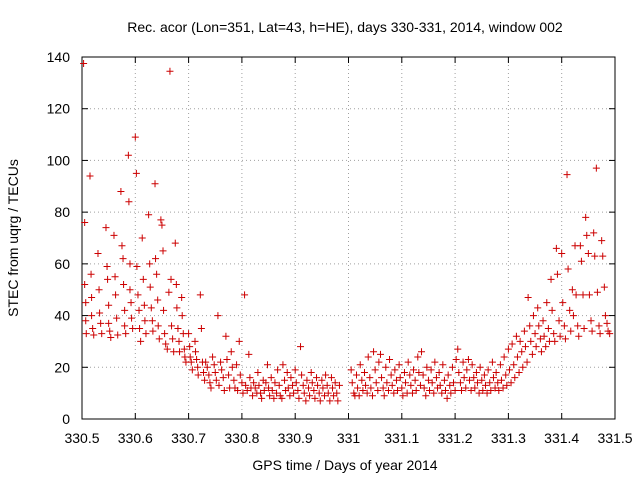 Image resolution: width=640 pixels, height=480 pixels. Describe the element at coordinates (508, 438) in the screenshot. I see `x-tick-label: 331.3` at that location.